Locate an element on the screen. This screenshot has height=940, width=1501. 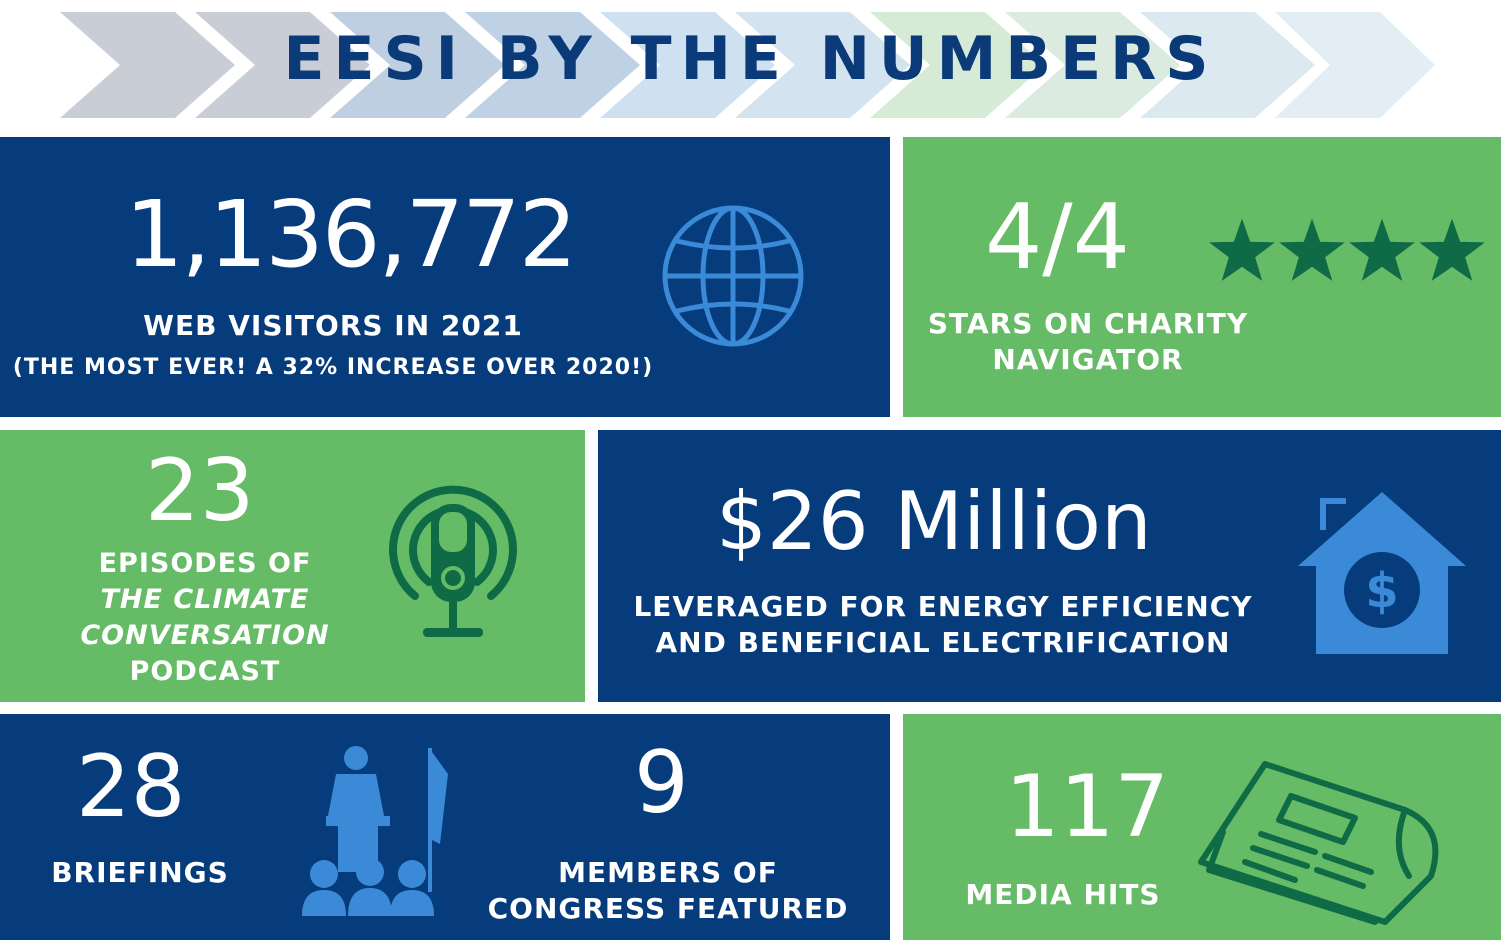
newspaper-icon is located at coordinates (1318, 843).